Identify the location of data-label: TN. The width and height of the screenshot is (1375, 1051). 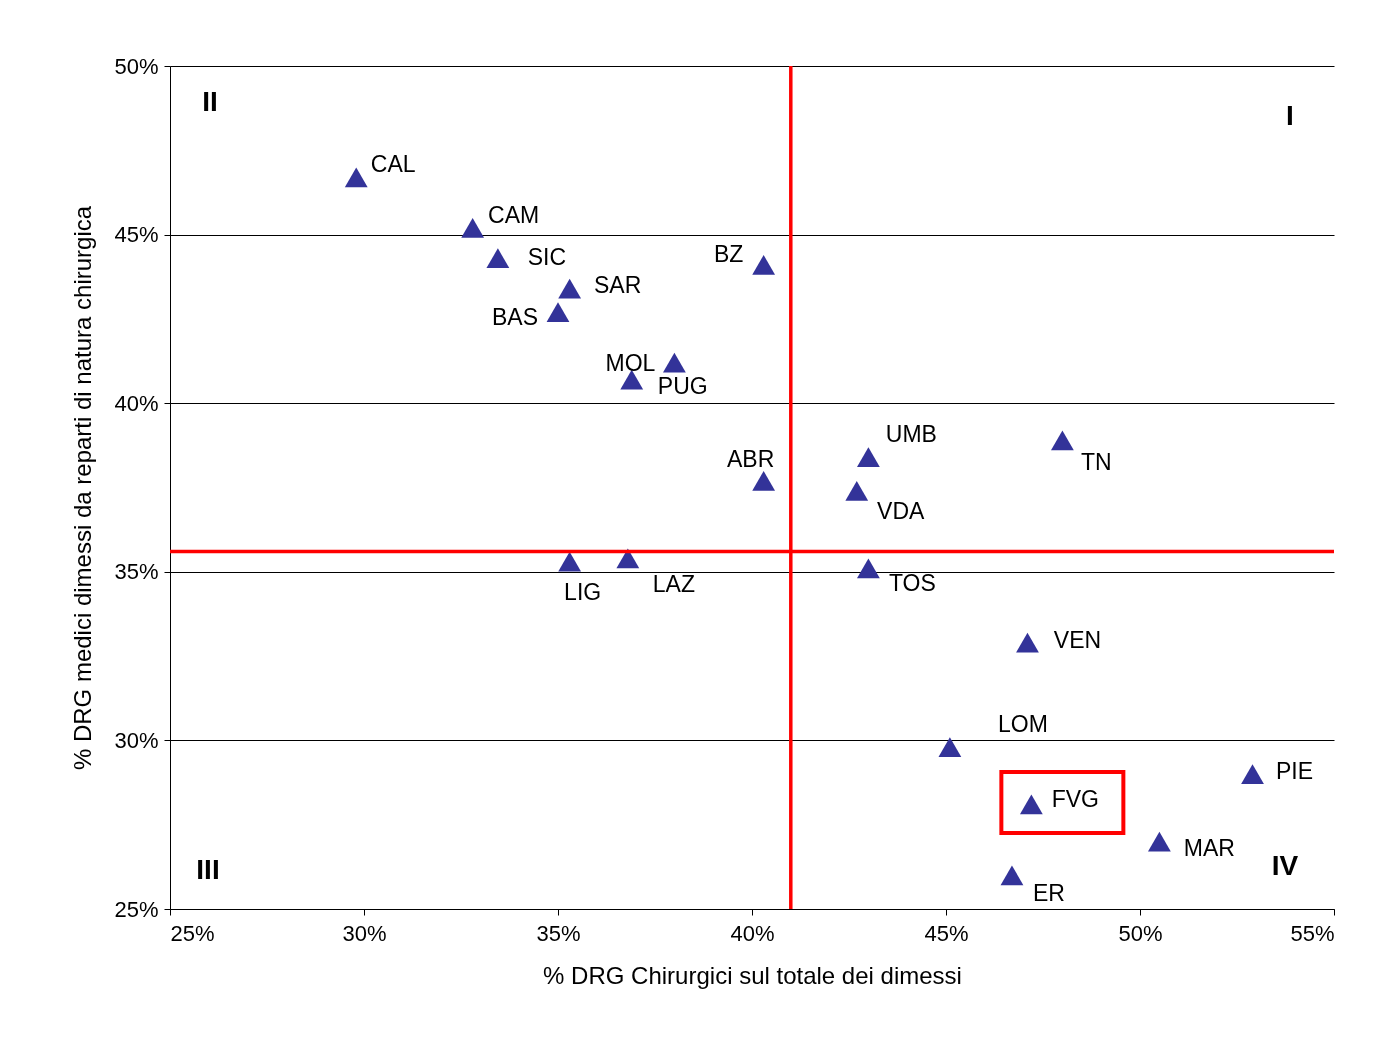
(1096, 462).